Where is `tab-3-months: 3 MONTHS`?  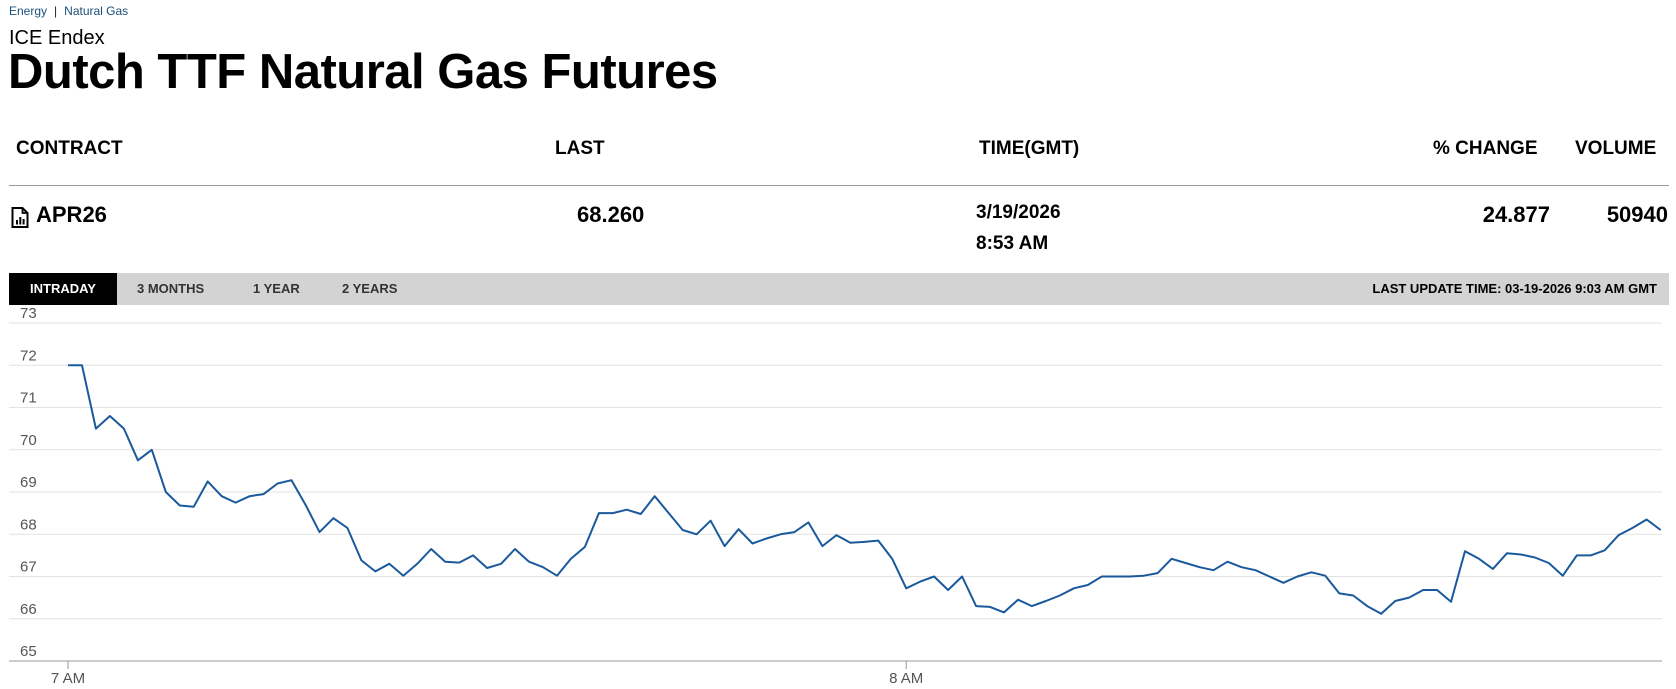 tab-3-months: 3 MONTHS is located at coordinates (171, 288).